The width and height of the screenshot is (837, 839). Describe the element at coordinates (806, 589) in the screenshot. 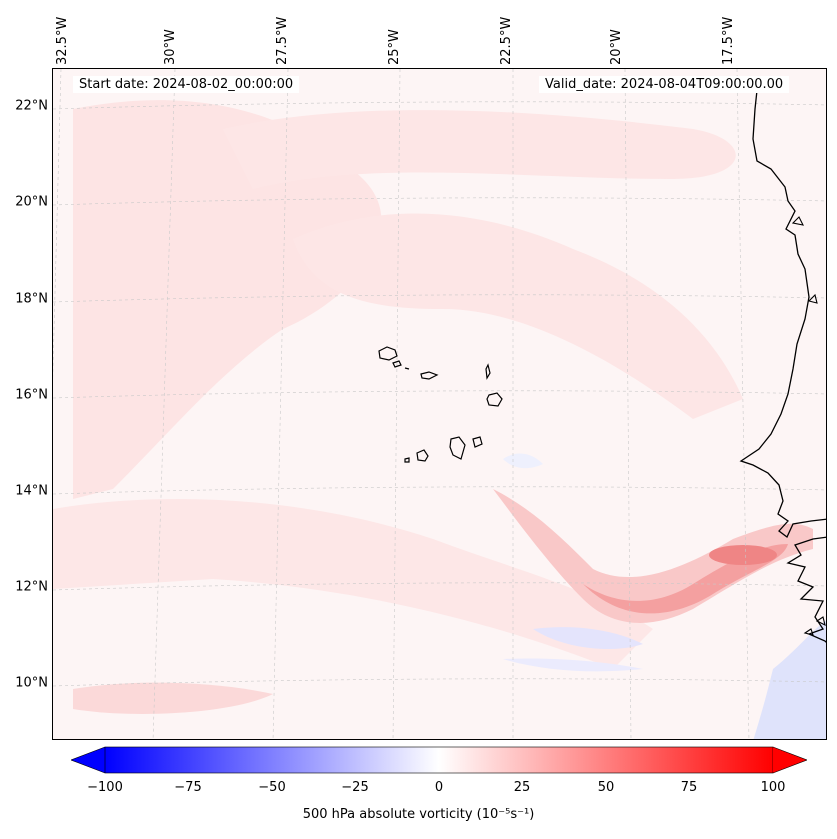

I see `africa-coastline-south` at that location.